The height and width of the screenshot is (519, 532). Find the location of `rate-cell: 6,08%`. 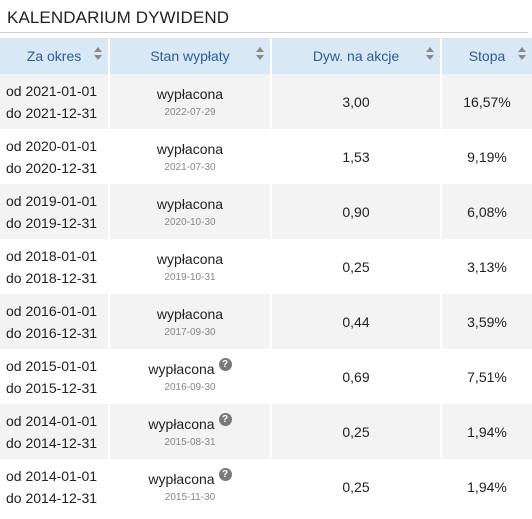

rate-cell: 6,08% is located at coordinates (487, 211).